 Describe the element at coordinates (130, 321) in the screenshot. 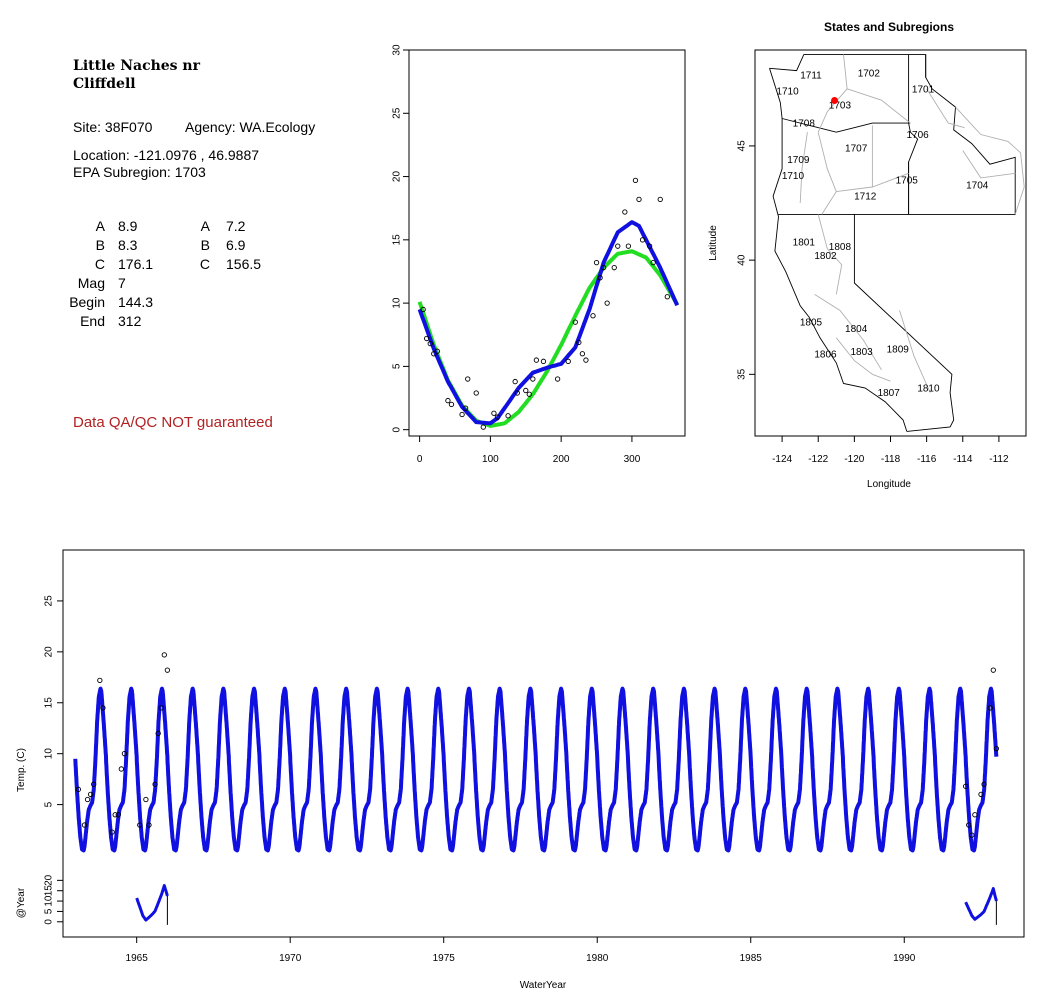

I see `param-value: 312` at that location.